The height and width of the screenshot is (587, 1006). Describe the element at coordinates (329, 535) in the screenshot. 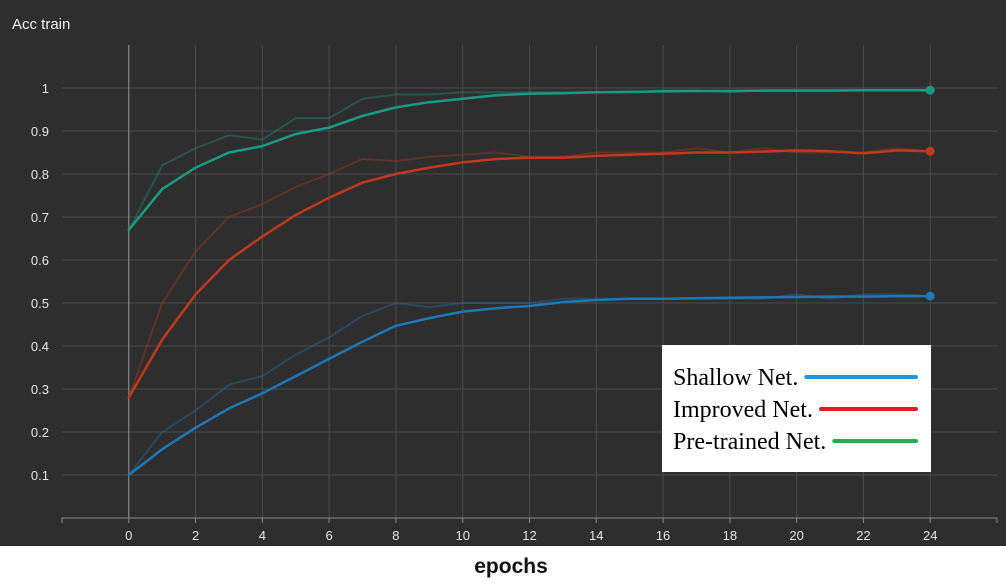

I see `x-tick-label: 6` at that location.